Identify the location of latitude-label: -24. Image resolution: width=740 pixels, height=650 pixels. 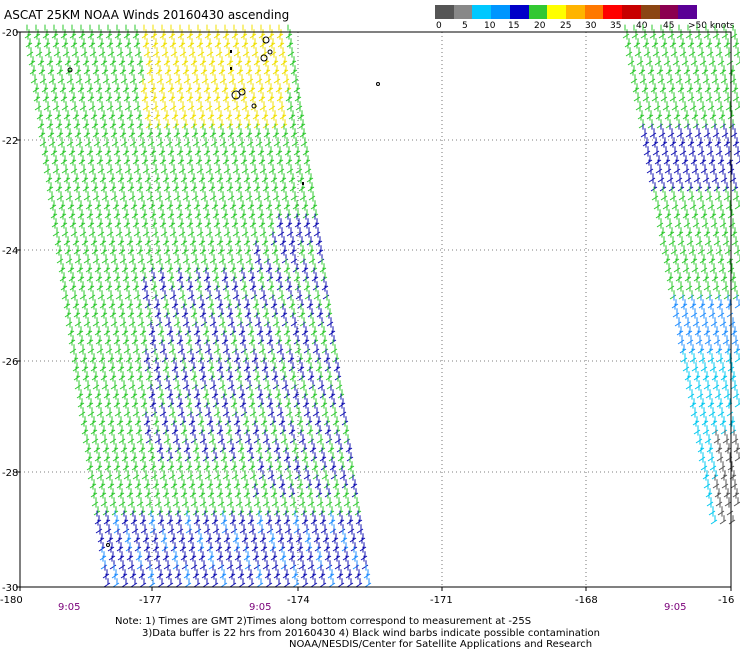
(10, 251).